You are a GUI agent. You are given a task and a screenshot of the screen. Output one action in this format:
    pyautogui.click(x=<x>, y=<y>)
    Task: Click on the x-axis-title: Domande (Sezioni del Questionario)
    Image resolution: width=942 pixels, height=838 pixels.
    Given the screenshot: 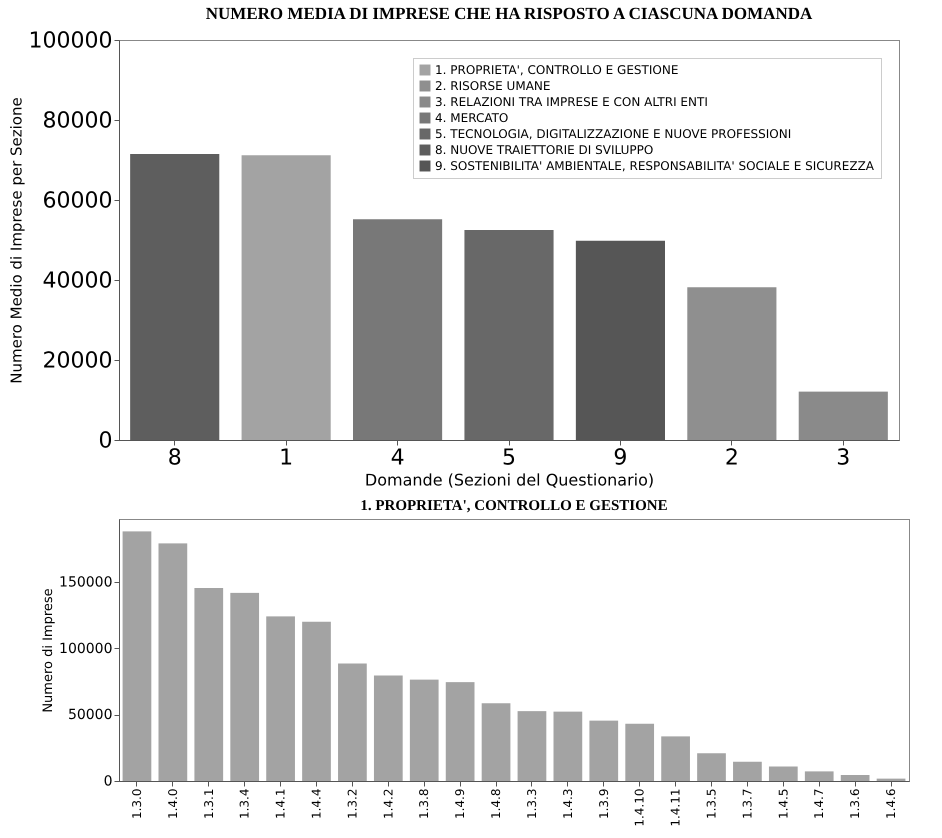 What is the action you would take?
    pyautogui.click(x=509, y=480)
    